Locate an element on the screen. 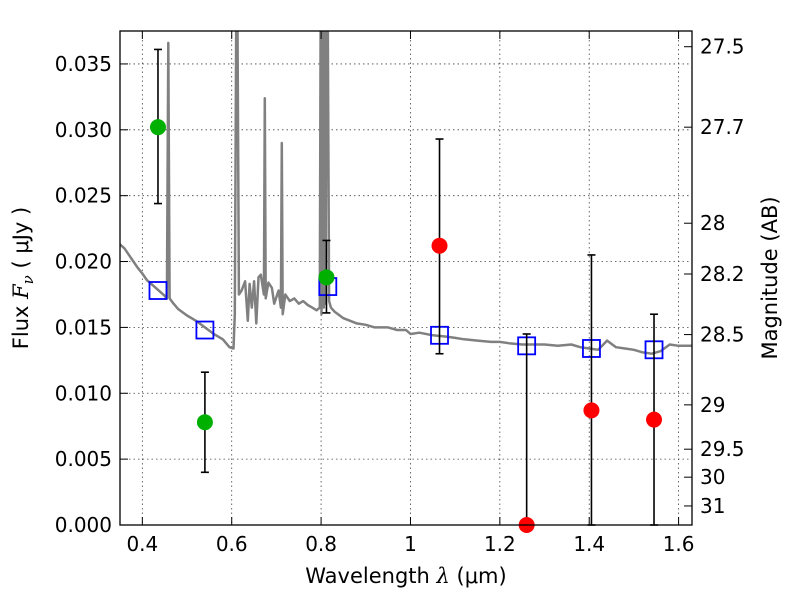 The width and height of the screenshot is (800, 600). y-tick-label: 0.030 is located at coordinates (83, 130).